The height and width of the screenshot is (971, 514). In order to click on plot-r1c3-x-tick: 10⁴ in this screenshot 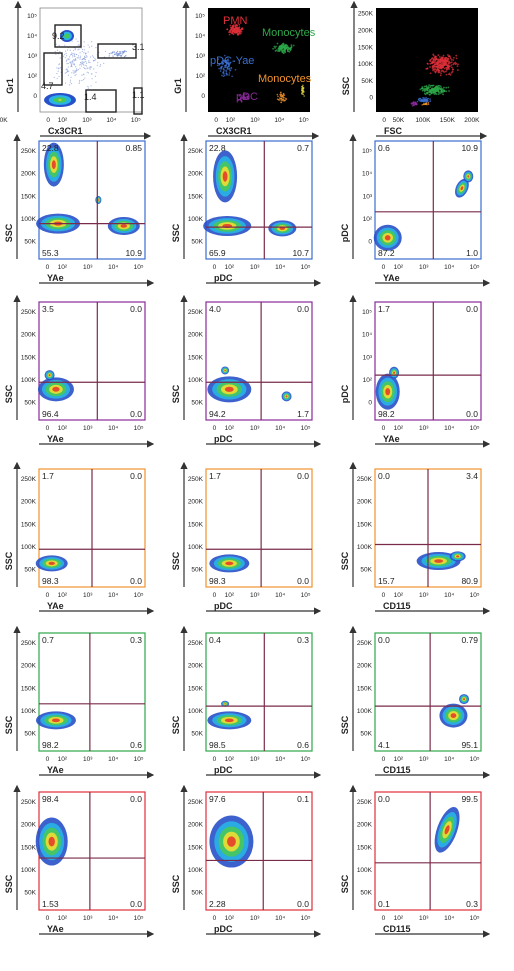, I will do `click(449, 267)`.